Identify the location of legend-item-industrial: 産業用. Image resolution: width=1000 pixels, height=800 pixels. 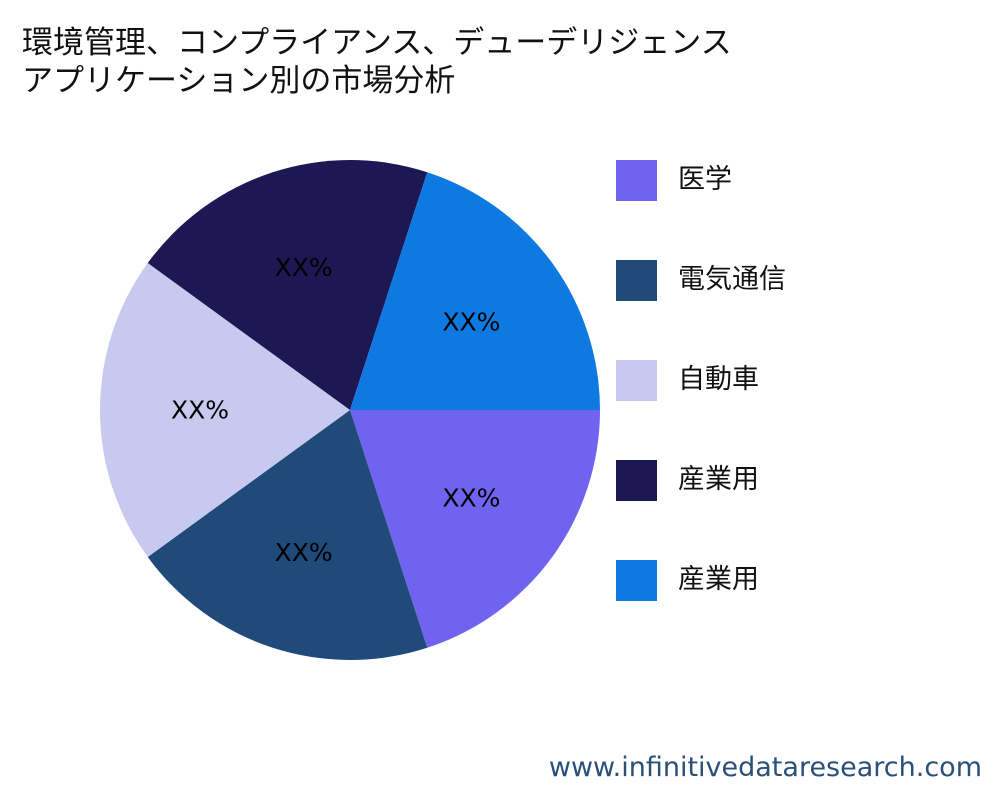
(766, 480).